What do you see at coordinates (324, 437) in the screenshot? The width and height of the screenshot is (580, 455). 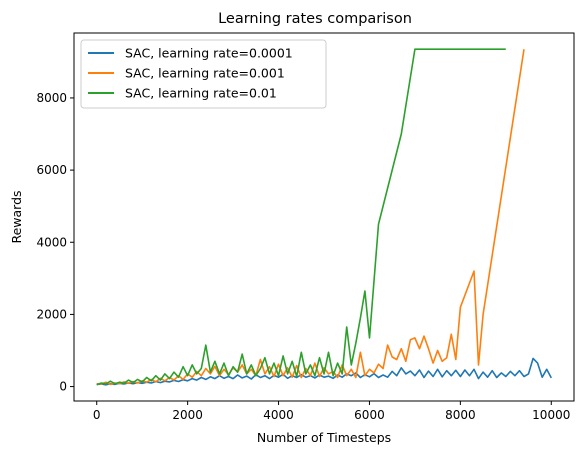 I see `x-axis-label: Number of Timesteps` at bounding box center [324, 437].